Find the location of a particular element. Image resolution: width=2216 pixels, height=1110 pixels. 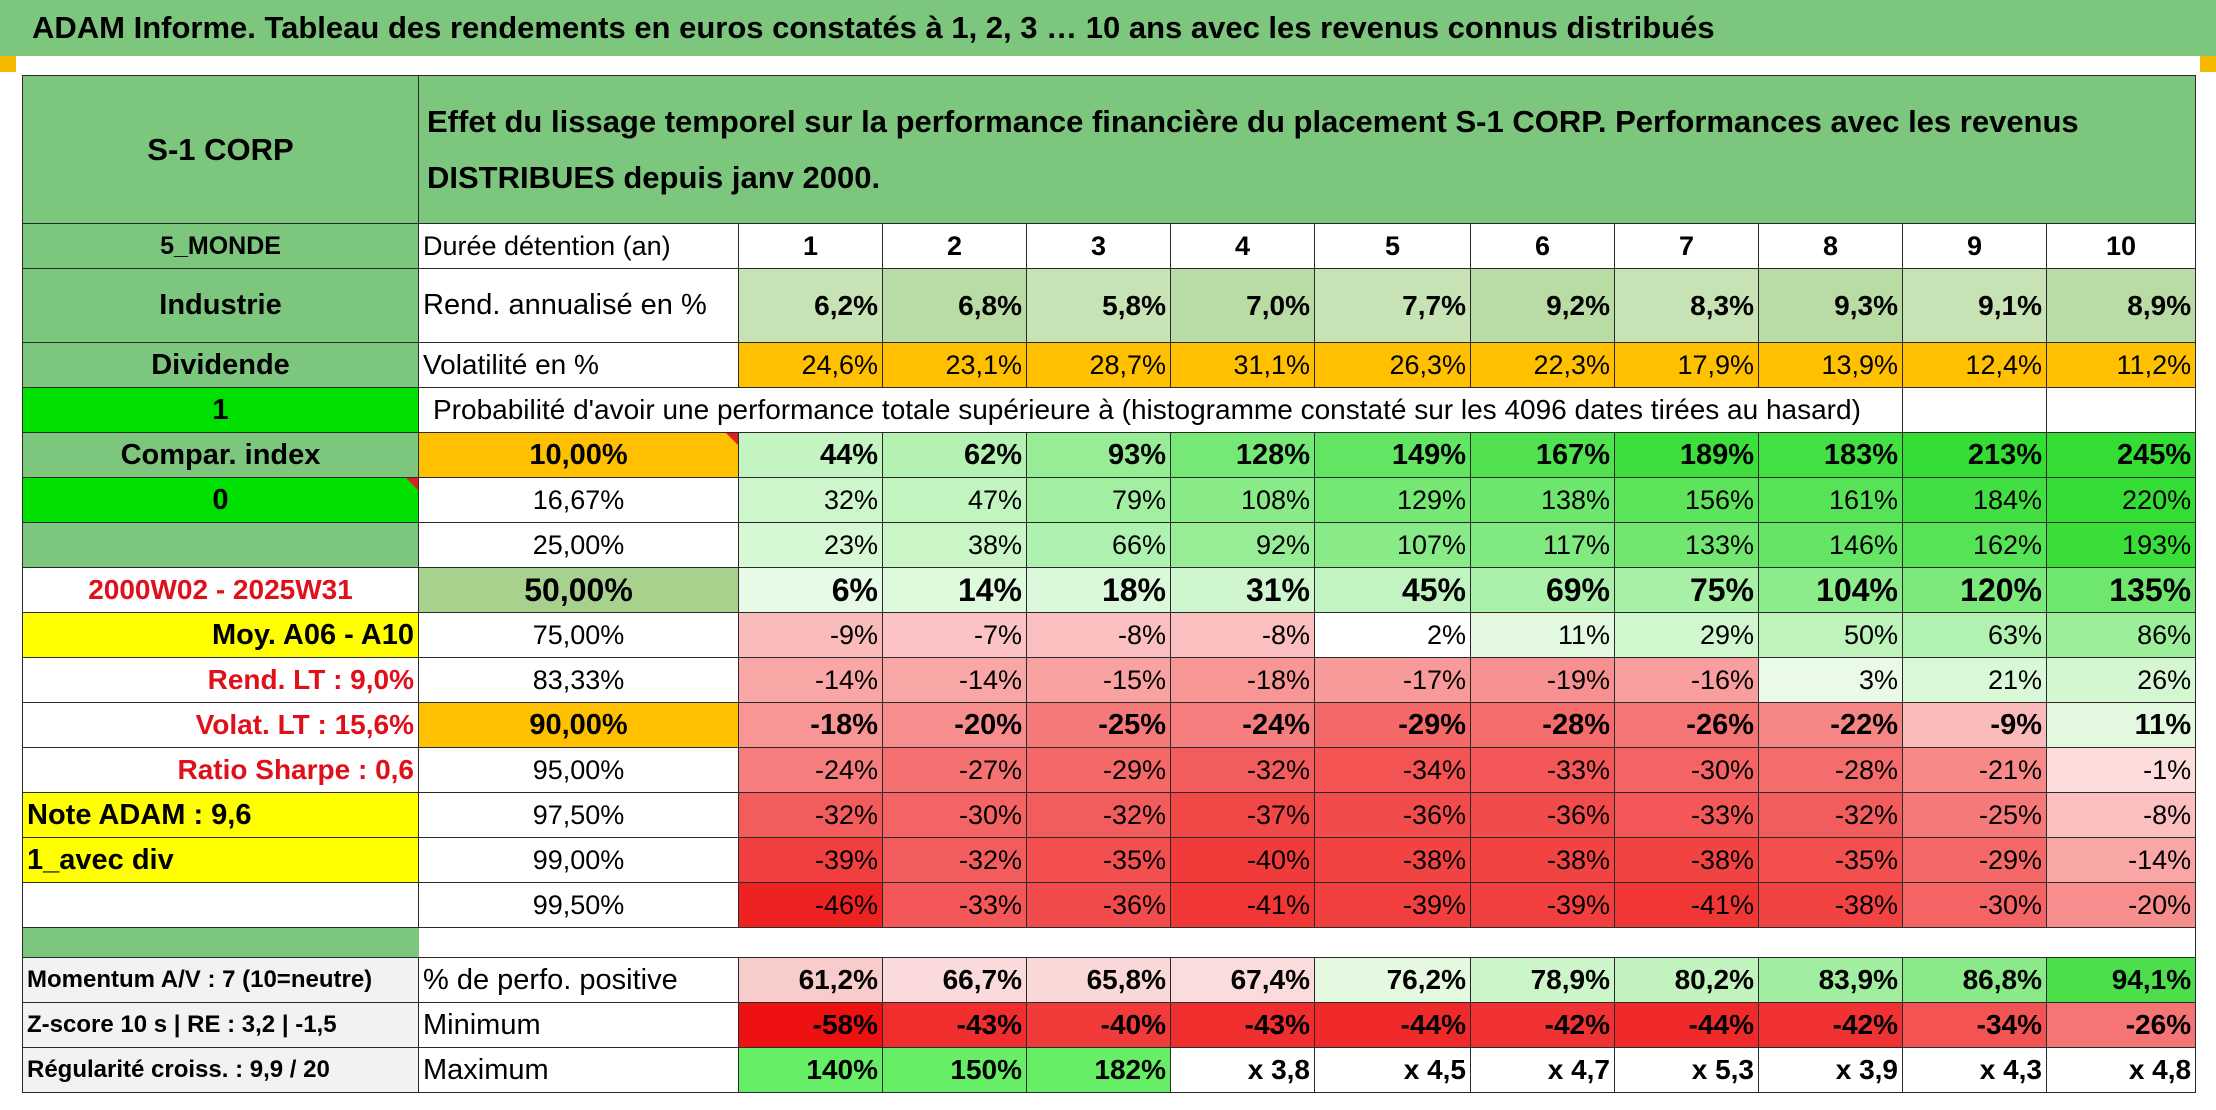

performance-cell: 79% is located at coordinates (1098, 500).